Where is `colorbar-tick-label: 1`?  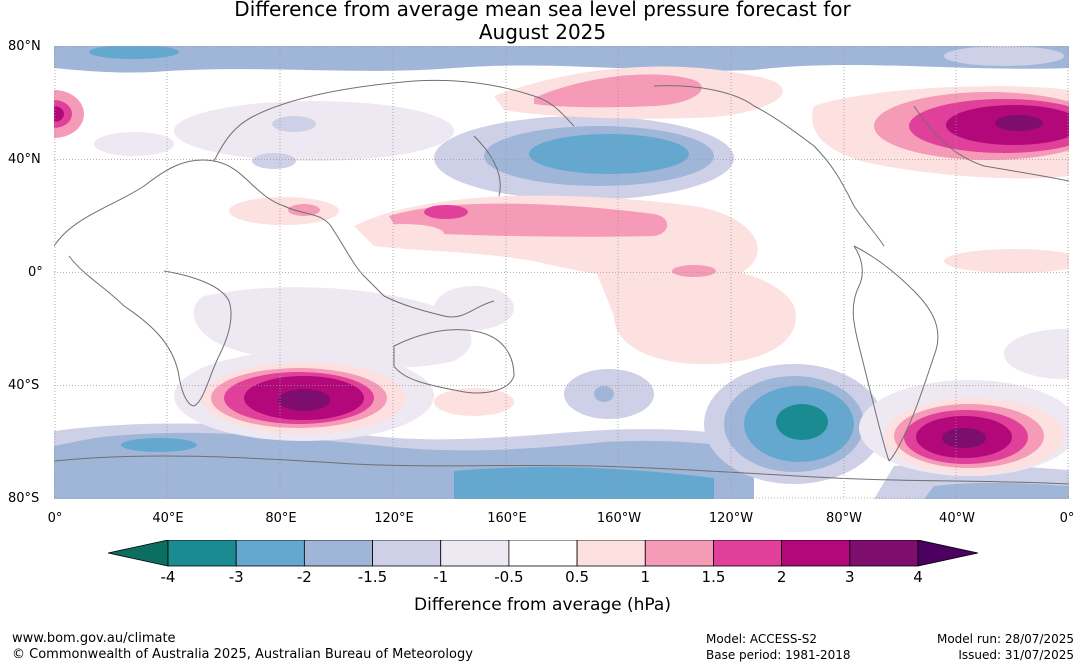
colorbar-tick-label: 1 is located at coordinates (645, 577).